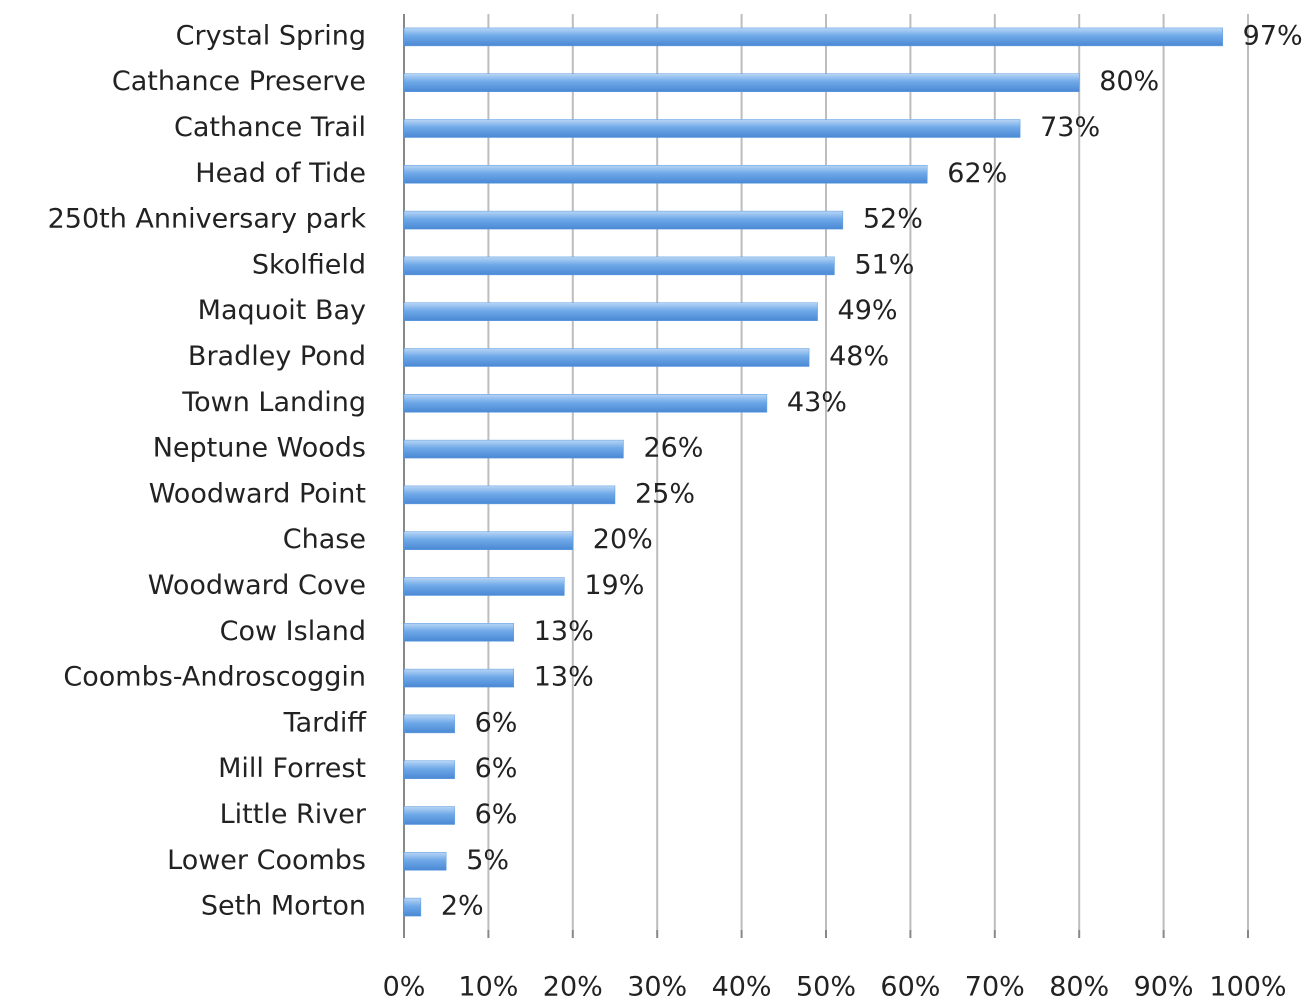 The width and height of the screenshot is (1314, 1000). What do you see at coordinates (214, 677) in the screenshot?
I see `y-tick-label: Coombs-Androscoggin` at bounding box center [214, 677].